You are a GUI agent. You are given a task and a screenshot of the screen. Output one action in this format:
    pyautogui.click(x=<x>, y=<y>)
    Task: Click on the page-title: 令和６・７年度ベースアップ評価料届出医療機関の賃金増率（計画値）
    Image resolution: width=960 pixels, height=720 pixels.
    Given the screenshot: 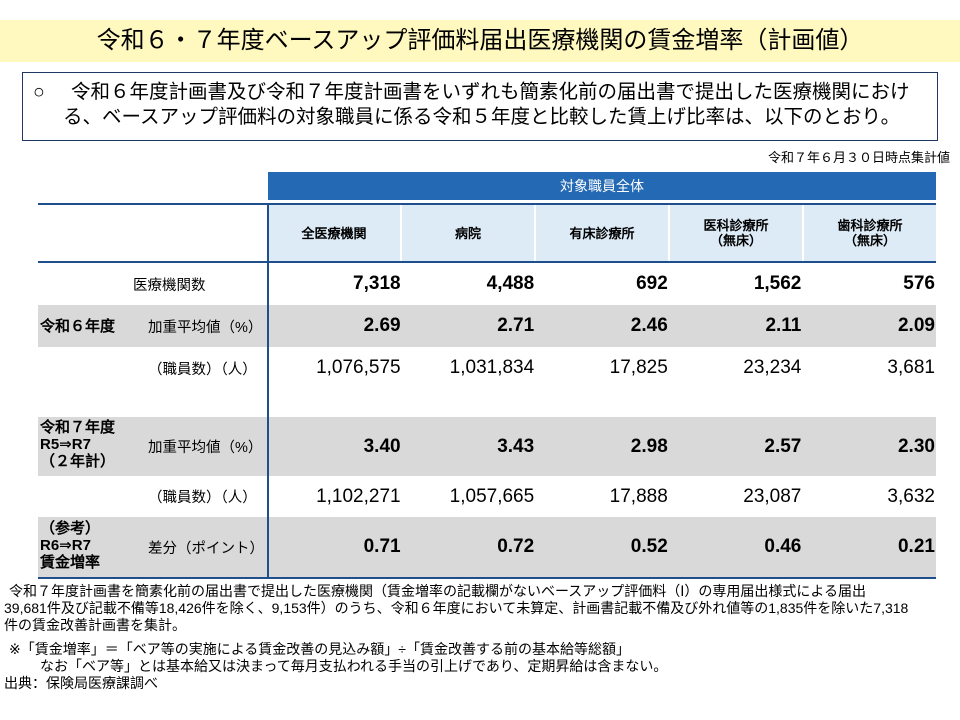 What is the action you would take?
    pyautogui.click(x=480, y=40)
    